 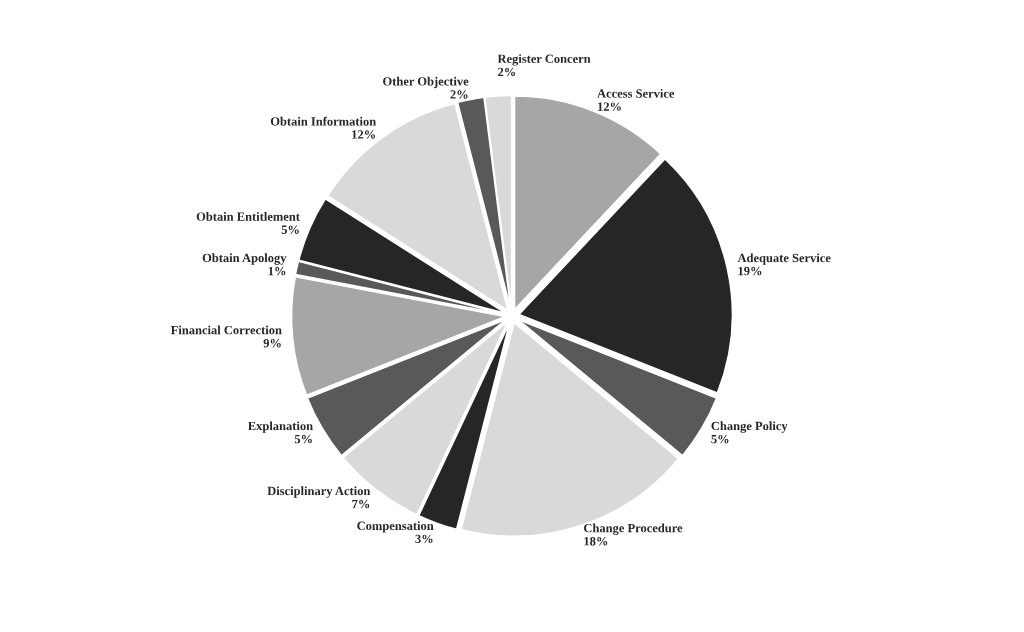 What do you see at coordinates (784, 259) in the screenshot?
I see `slice-label: Adequate Service` at bounding box center [784, 259].